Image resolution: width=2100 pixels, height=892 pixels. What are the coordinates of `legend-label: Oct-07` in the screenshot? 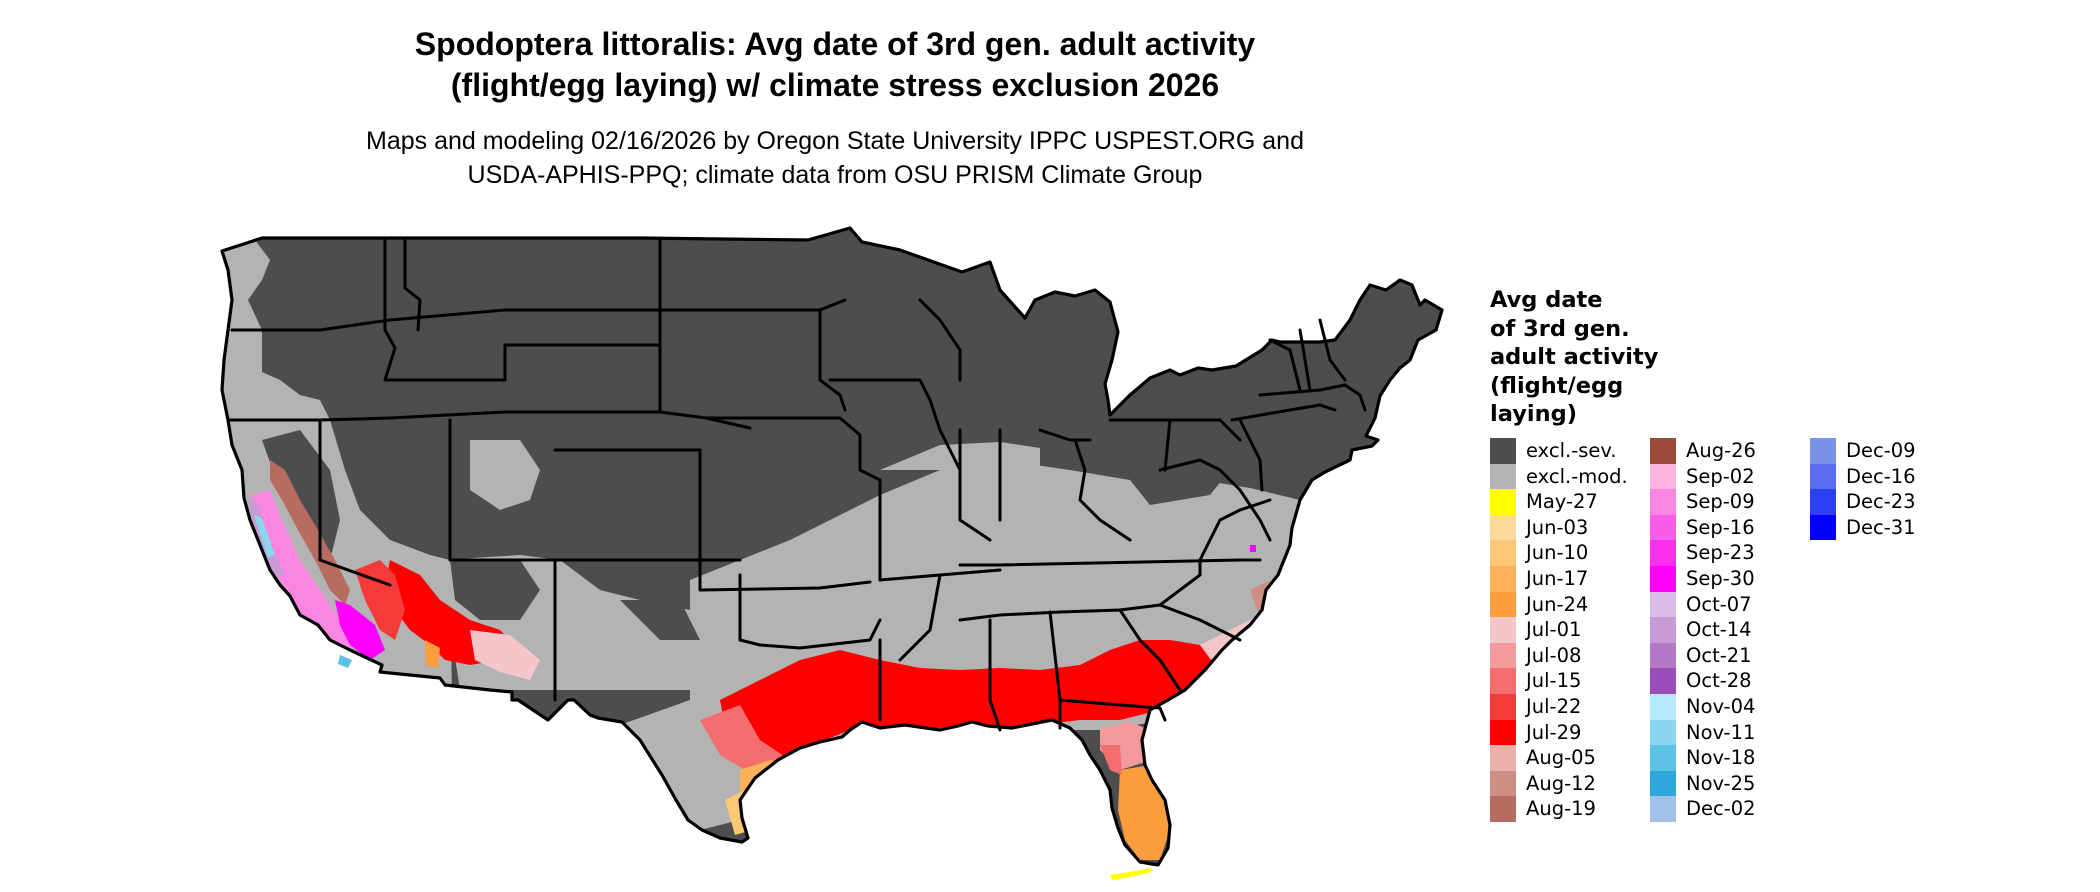 It's located at (1719, 604).